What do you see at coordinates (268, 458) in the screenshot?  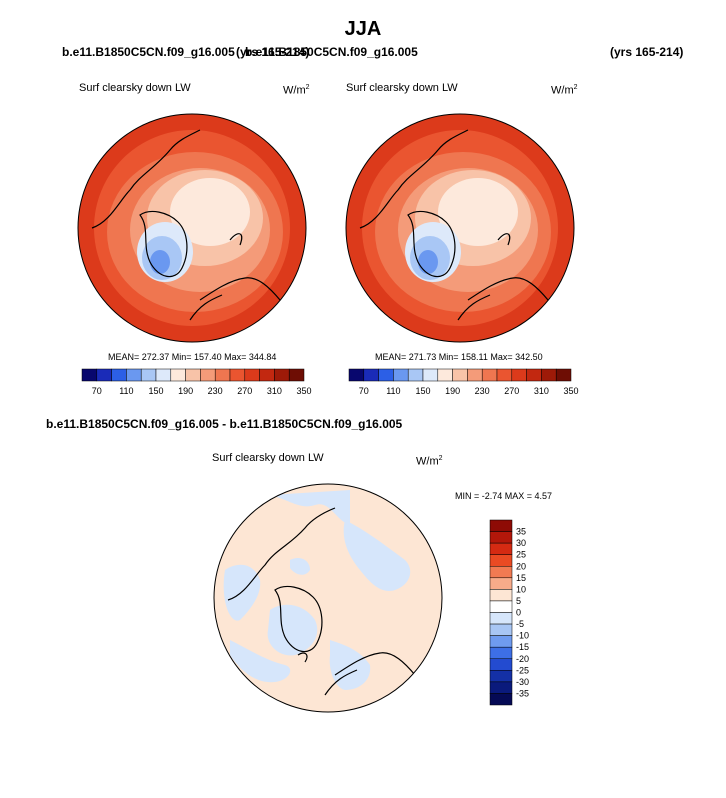 I see `variable-label-diff: Surf clearsky down LW` at bounding box center [268, 458].